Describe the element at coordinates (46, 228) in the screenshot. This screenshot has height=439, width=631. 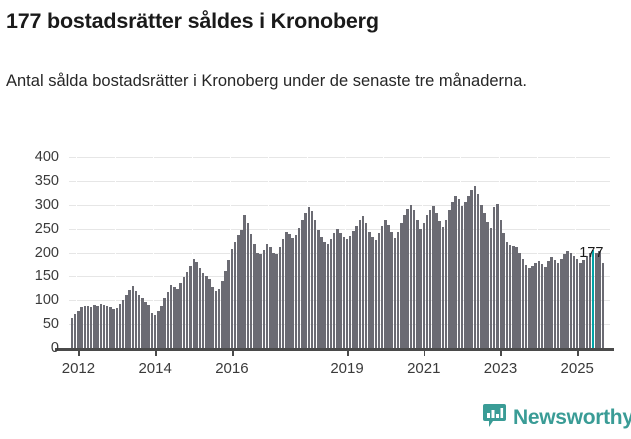
I see `y-axis-tick-label: 250` at that location.